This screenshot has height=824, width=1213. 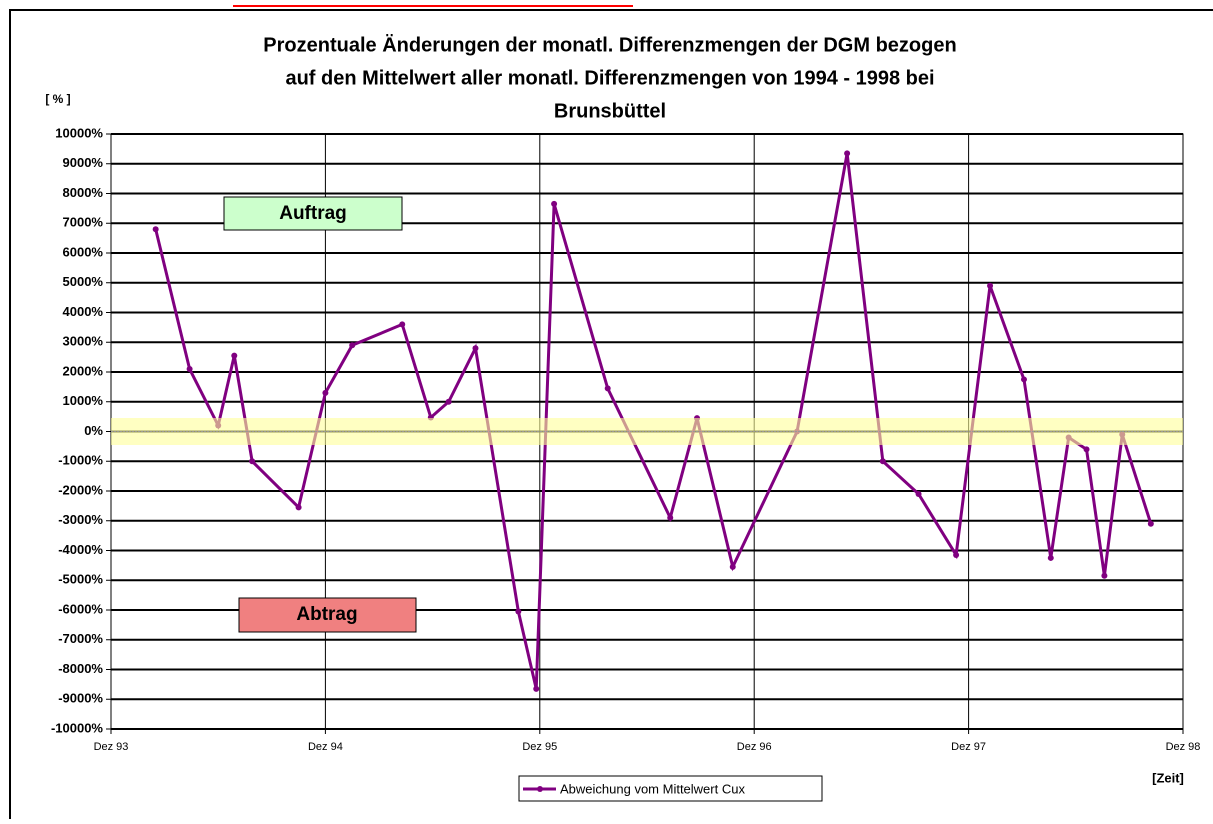 What do you see at coordinates (610, 111) in the screenshot?
I see `chart-title: Brunsbüttel` at bounding box center [610, 111].